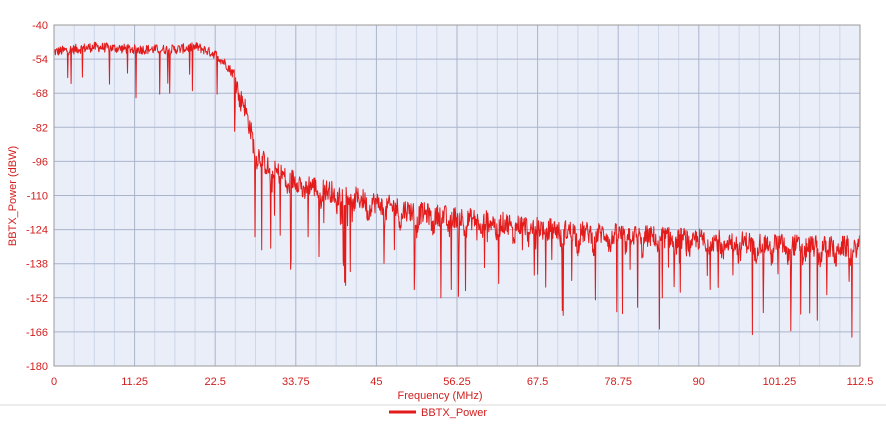 The height and width of the screenshot is (430, 886). What do you see at coordinates (37, 367) in the screenshot?
I see `y-tick-label: -180` at bounding box center [37, 367].